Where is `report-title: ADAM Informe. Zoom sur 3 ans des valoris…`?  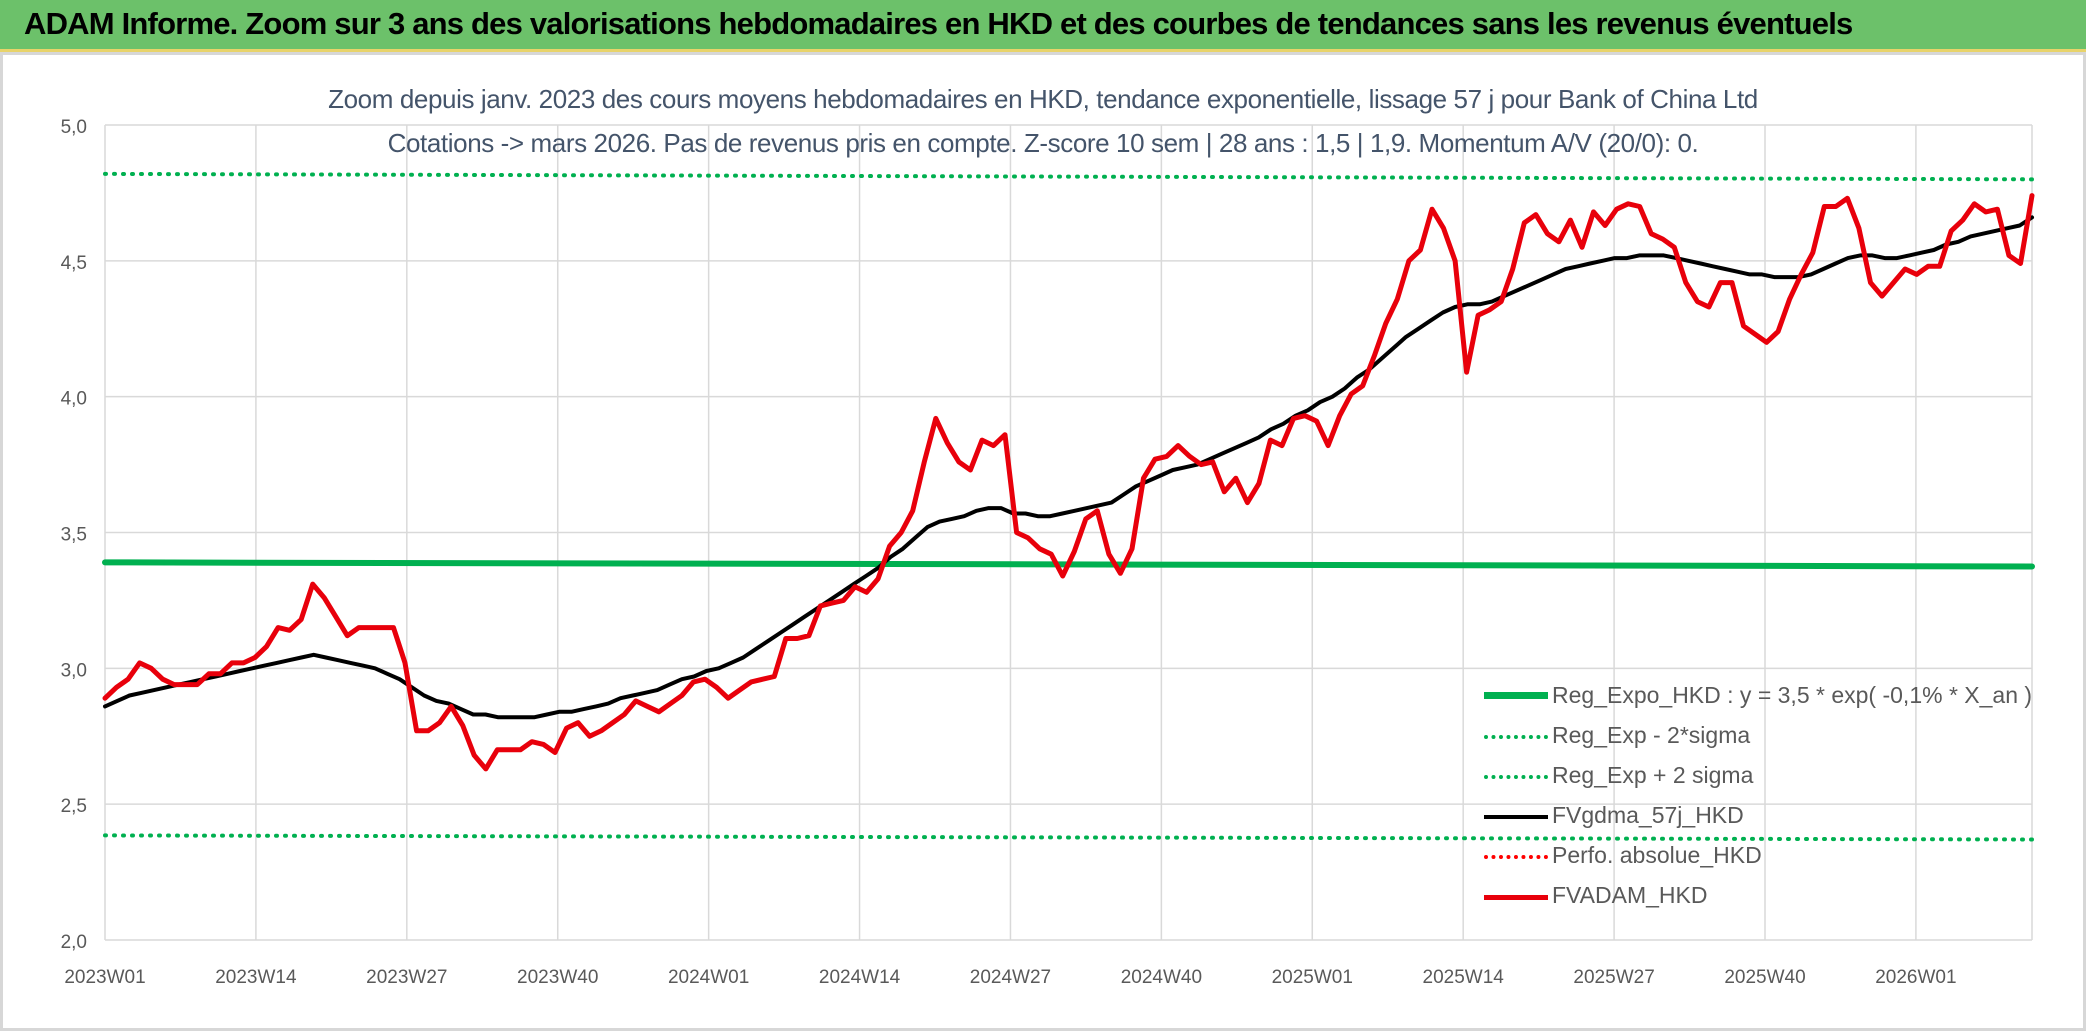 report-title: ADAM Informe. Zoom sur 3 ans des valoris… is located at coordinates (938, 23).